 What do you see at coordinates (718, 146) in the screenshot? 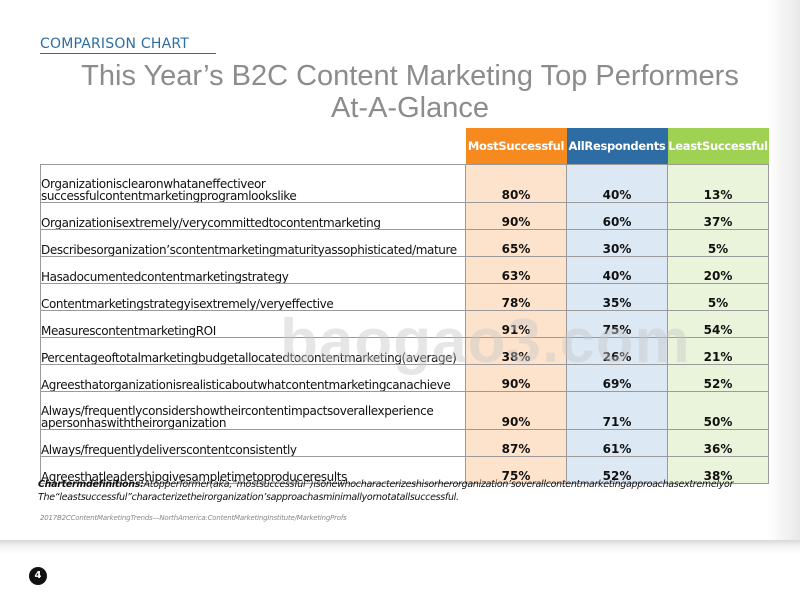
I see `column-header-least-successful: LeastSuccessful` at bounding box center [718, 146].